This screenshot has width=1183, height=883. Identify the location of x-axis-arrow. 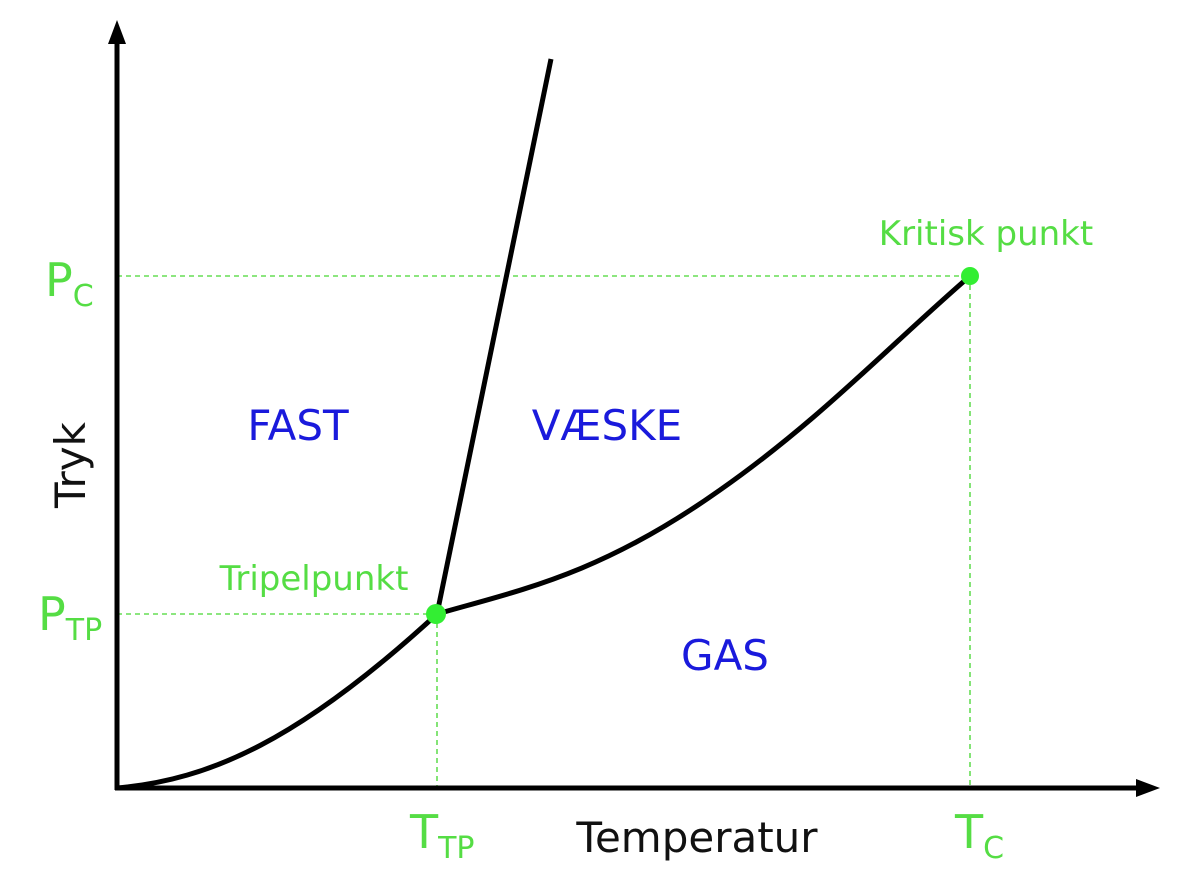
(1148, 788).